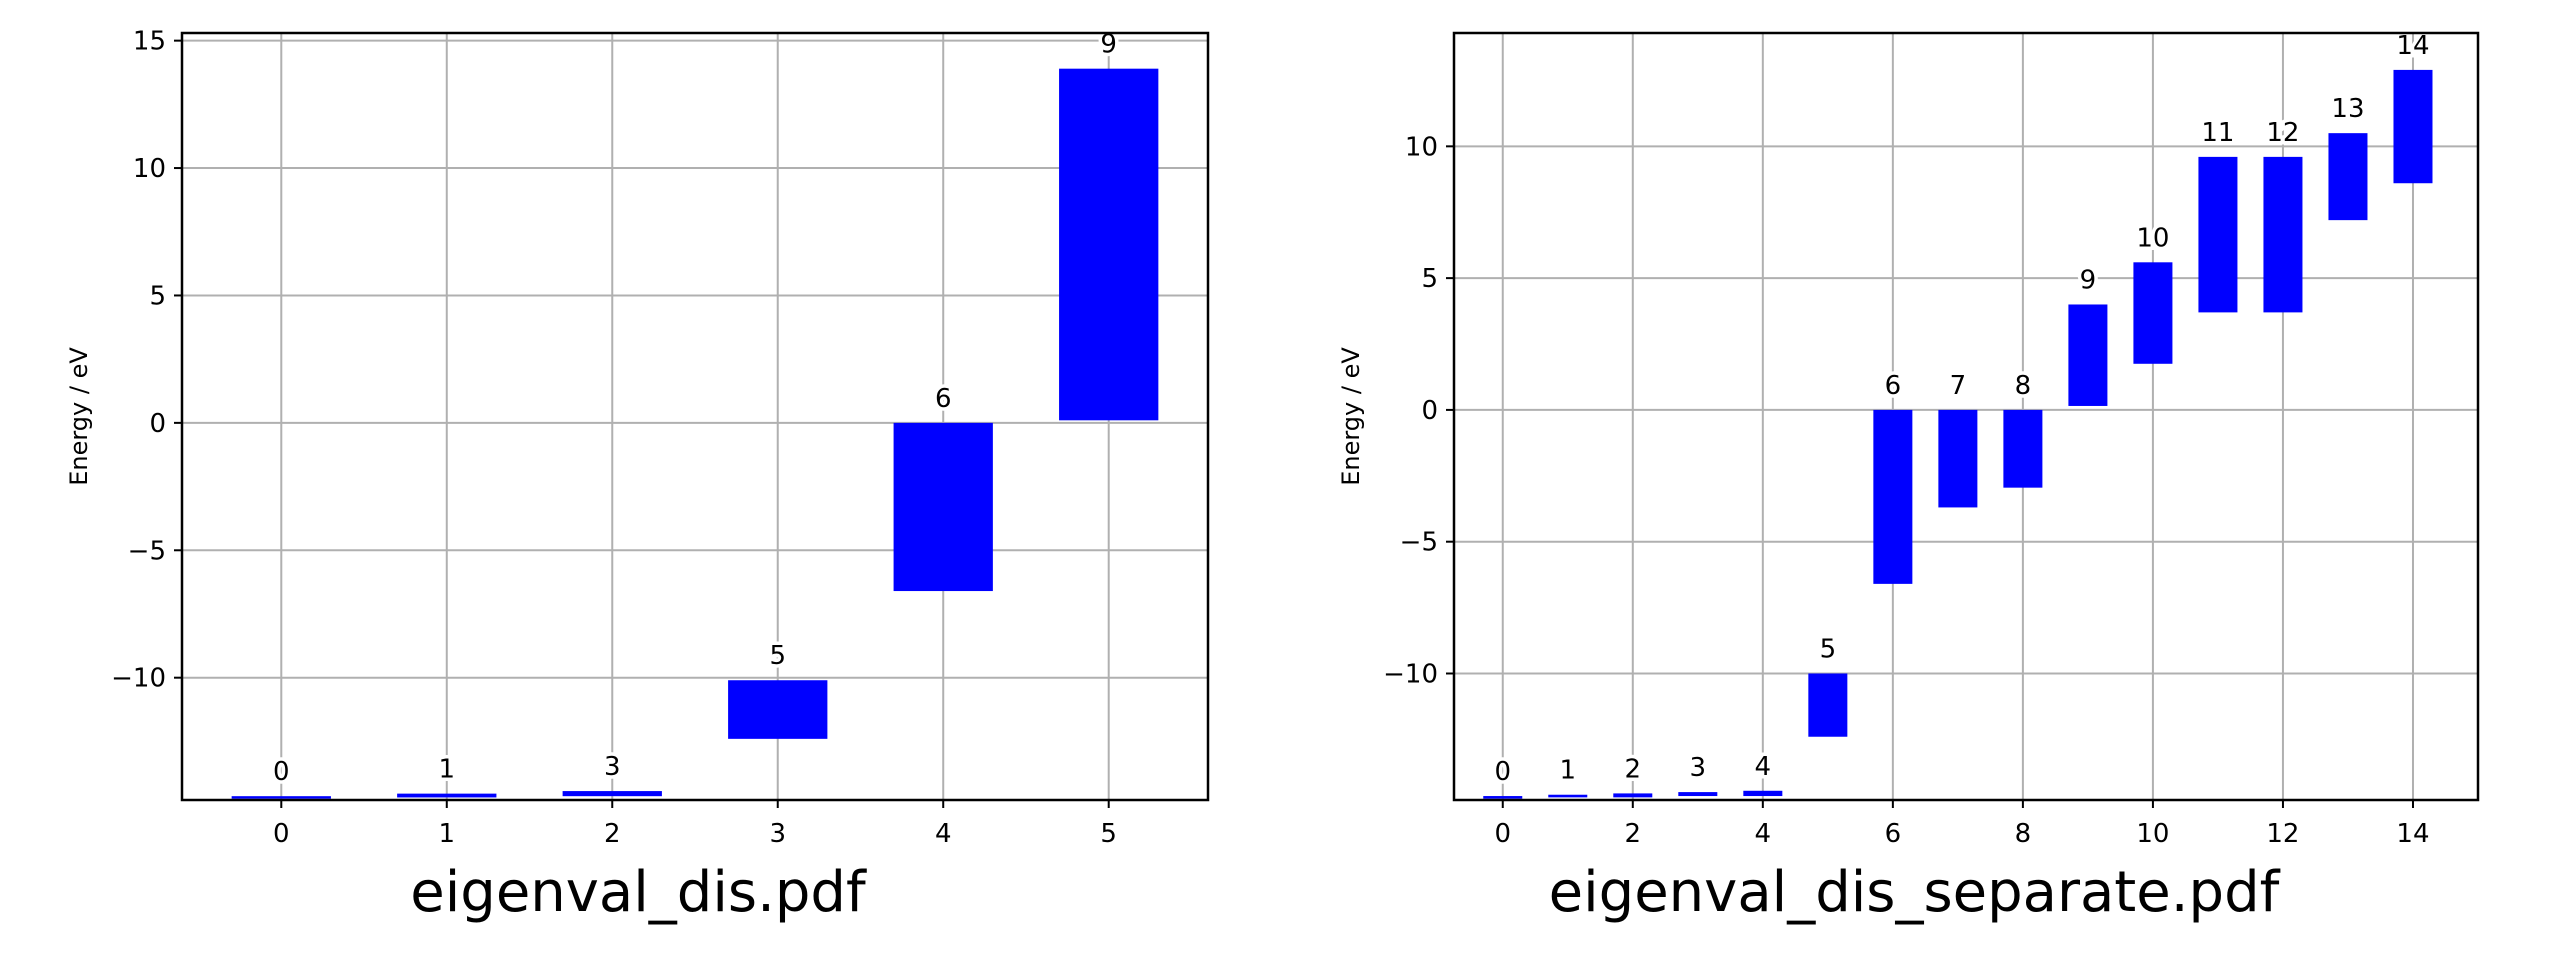 This screenshot has width=2553, height=966. I want to click on bar-label: 7, so click(1958, 386).